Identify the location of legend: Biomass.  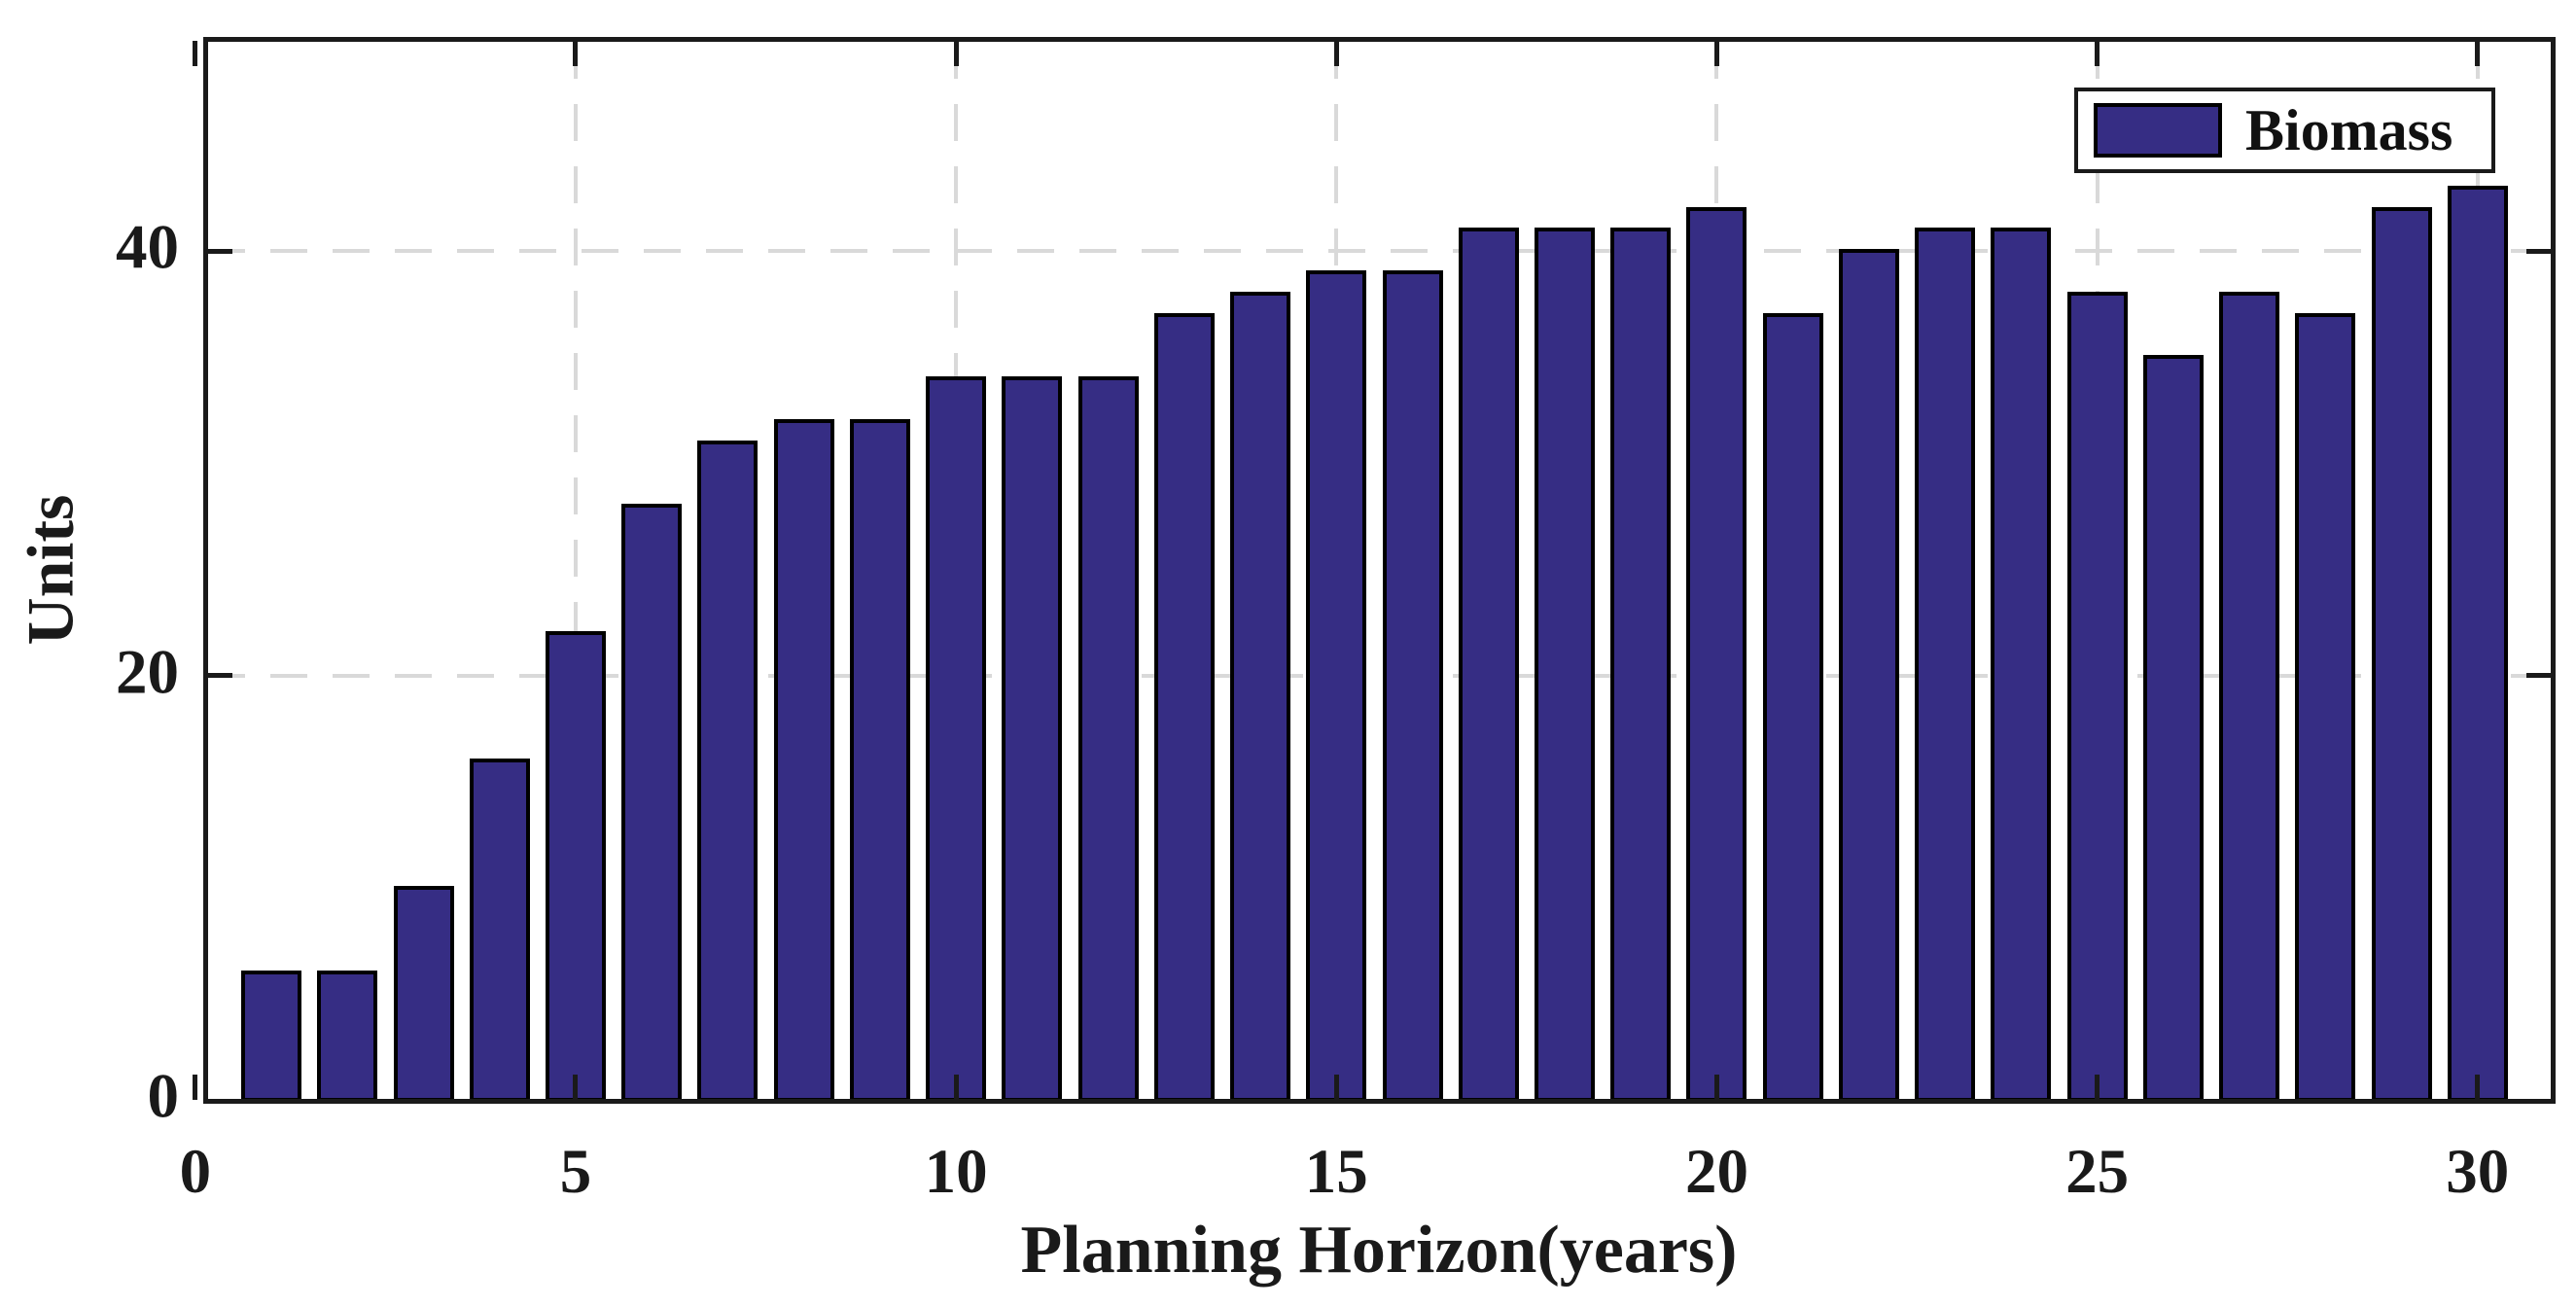
(2285, 130).